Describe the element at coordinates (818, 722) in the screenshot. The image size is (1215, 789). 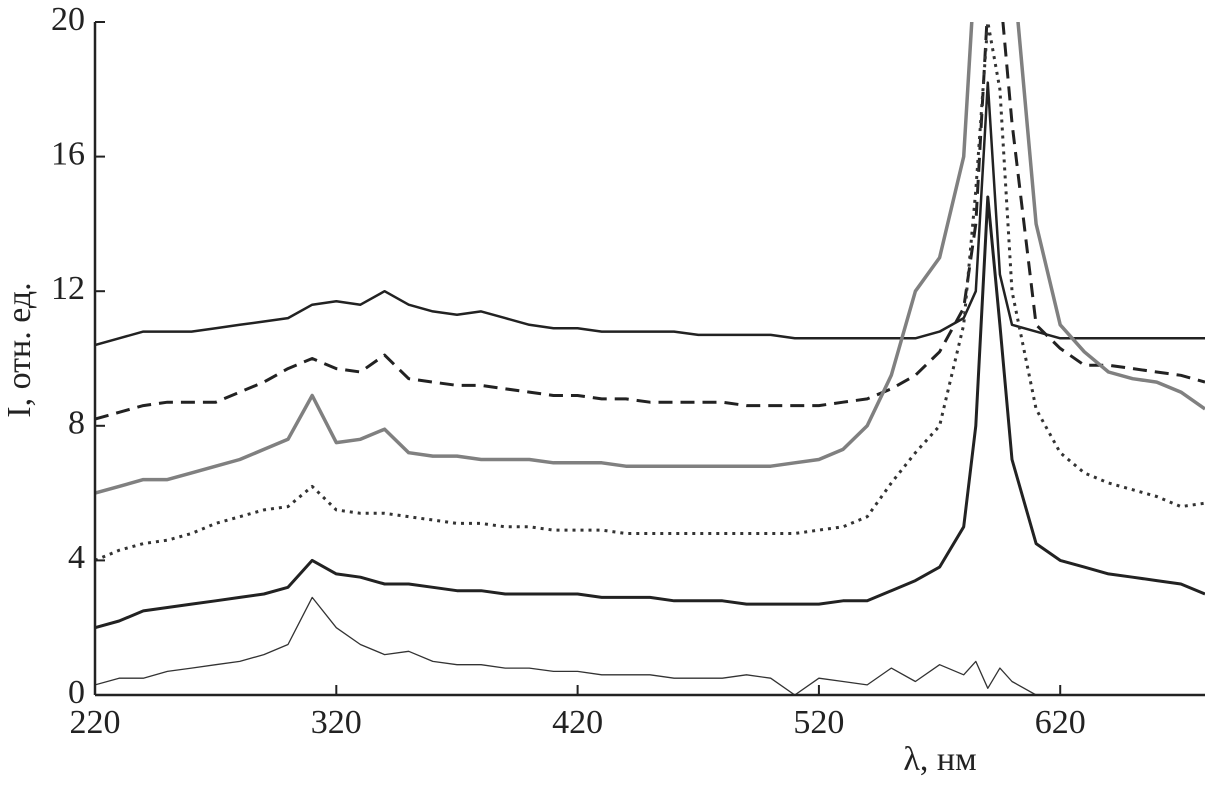
I see `x-tick-label: 520` at that location.